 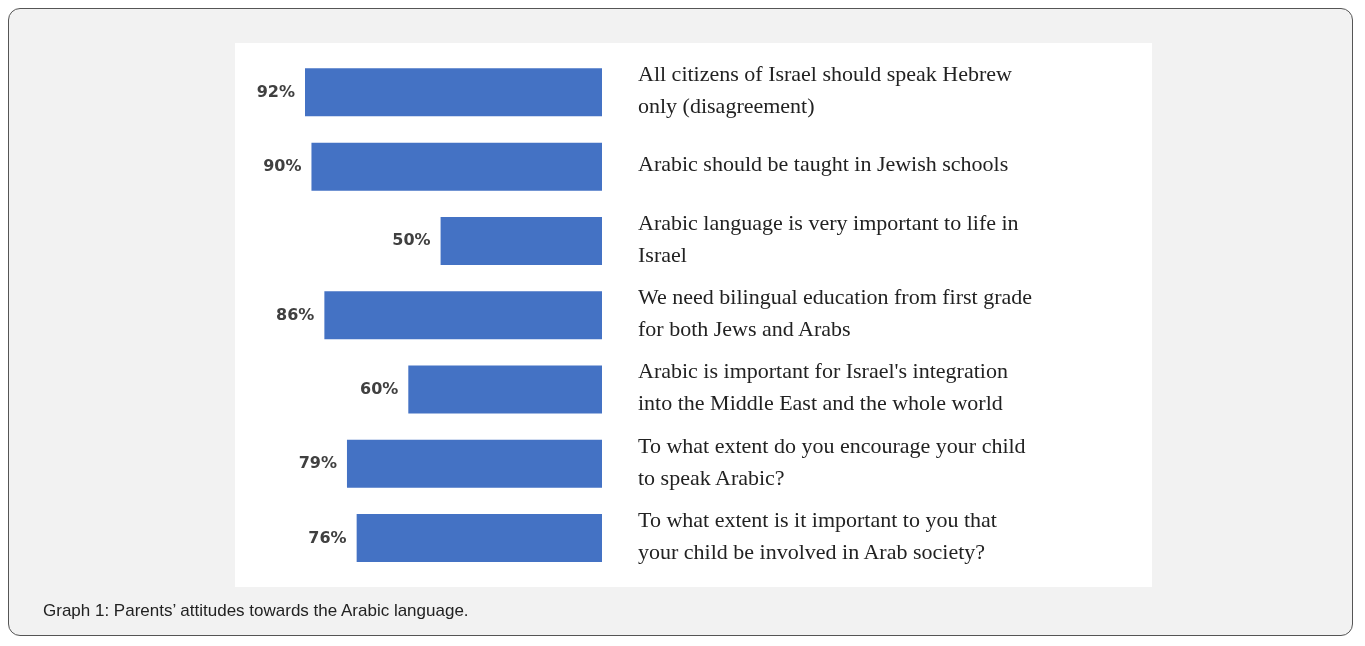 I want to click on data-label: 90%, so click(x=282, y=166).